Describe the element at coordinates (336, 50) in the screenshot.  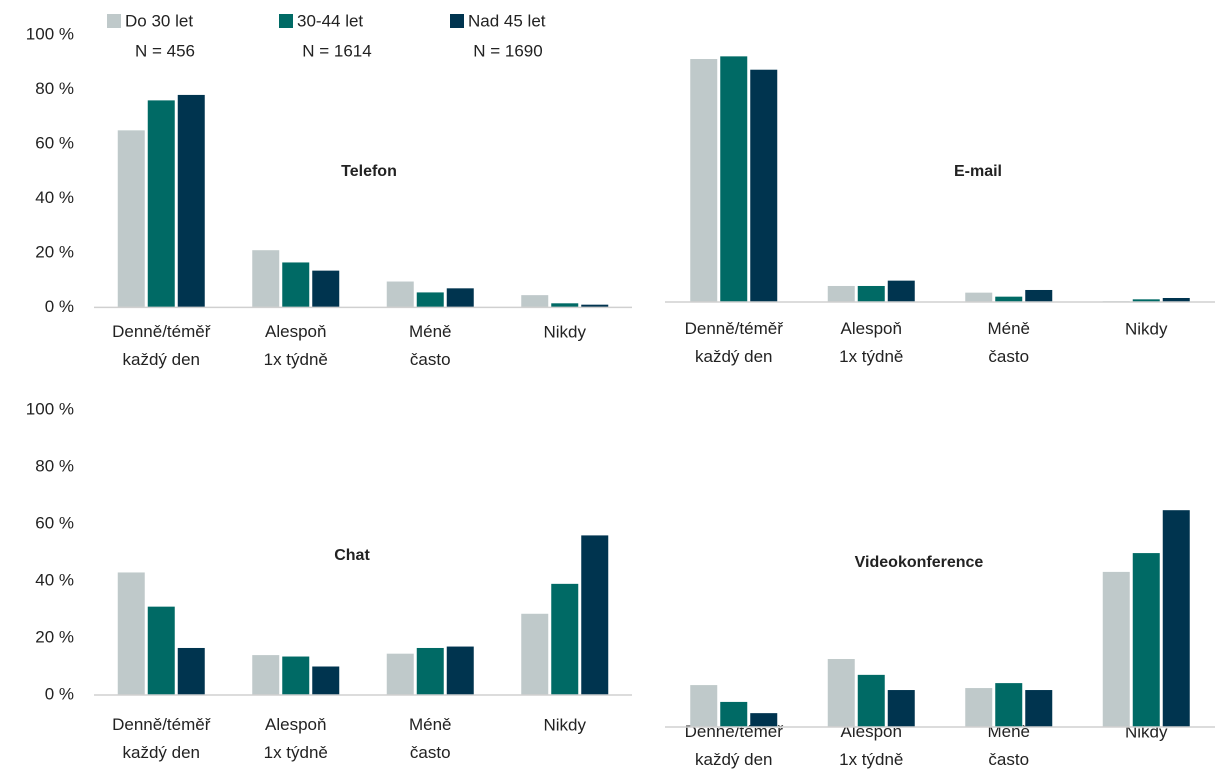
I see `legend-note: N = 1614` at that location.